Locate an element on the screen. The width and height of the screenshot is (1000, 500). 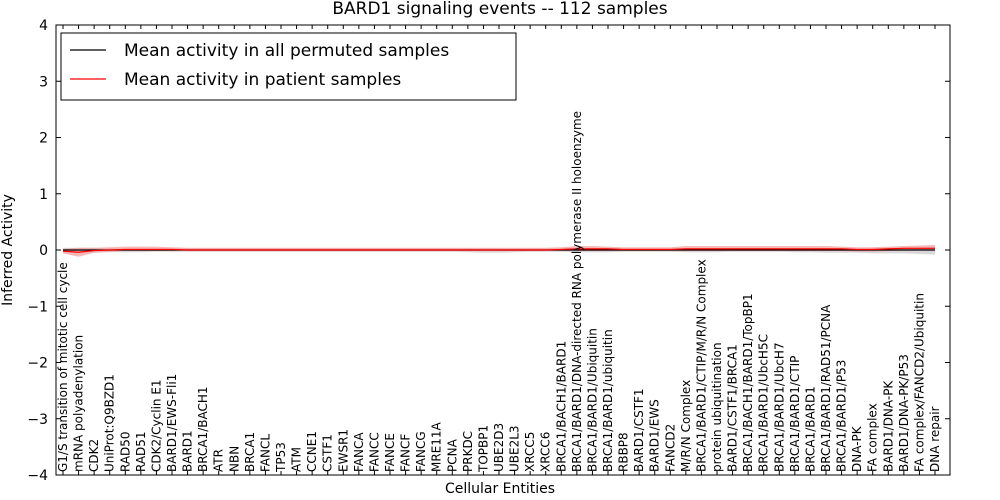
x-axis-label: Cellular Entities is located at coordinates (500, 489).